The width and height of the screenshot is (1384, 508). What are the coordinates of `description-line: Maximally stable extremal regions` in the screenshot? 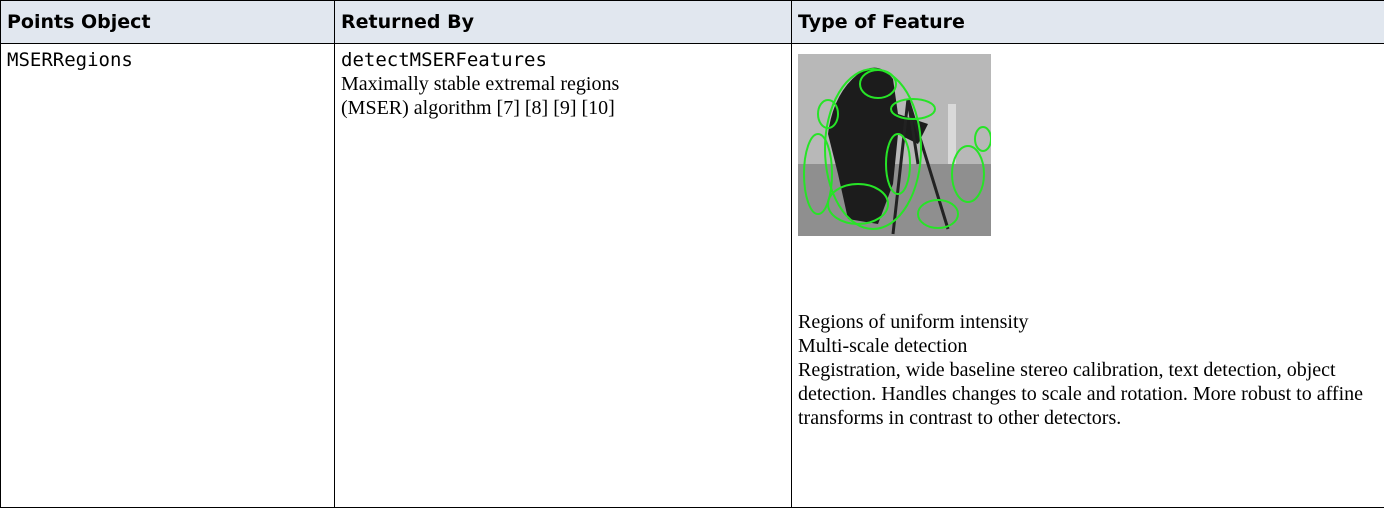 It's located at (563, 84).